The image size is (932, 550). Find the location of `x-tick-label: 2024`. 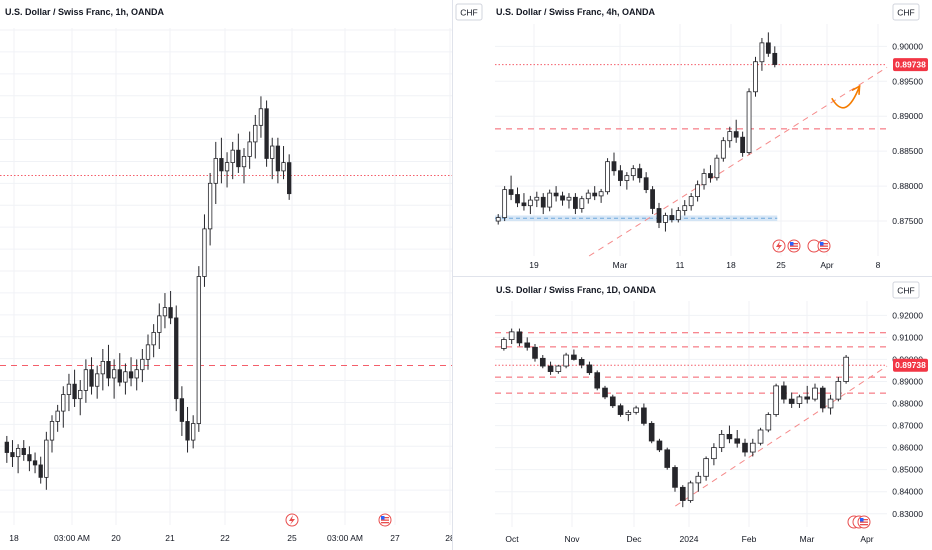

x-tick-label: 2024 is located at coordinates (689, 539).